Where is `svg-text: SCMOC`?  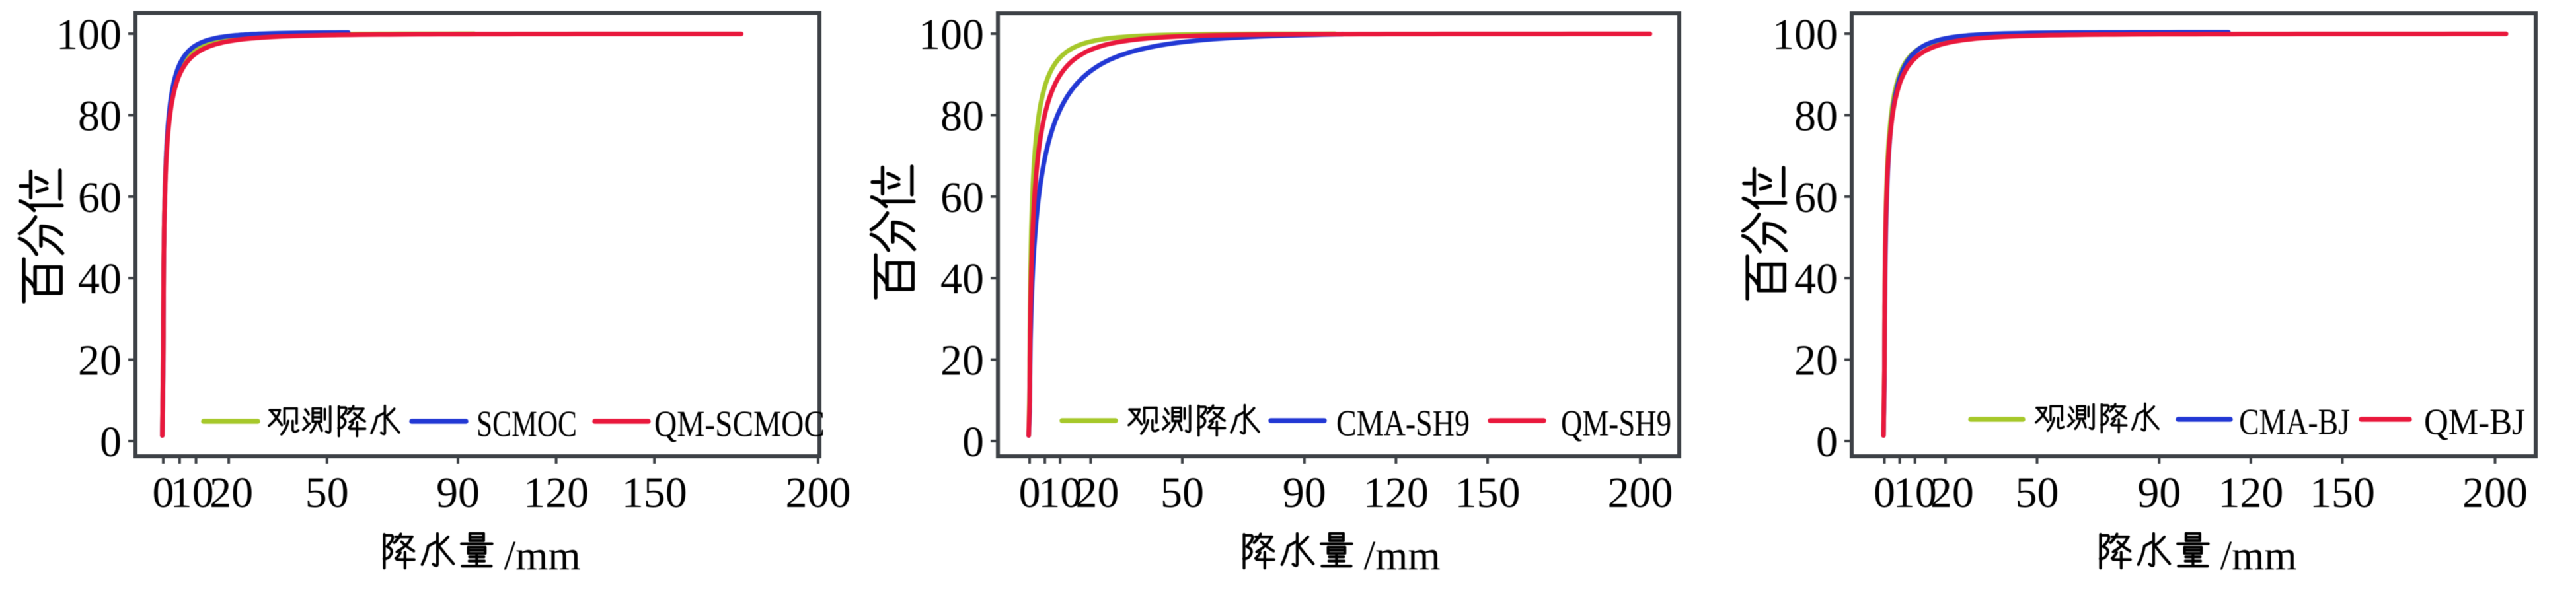 svg-text: SCMOC is located at coordinates (526, 424).